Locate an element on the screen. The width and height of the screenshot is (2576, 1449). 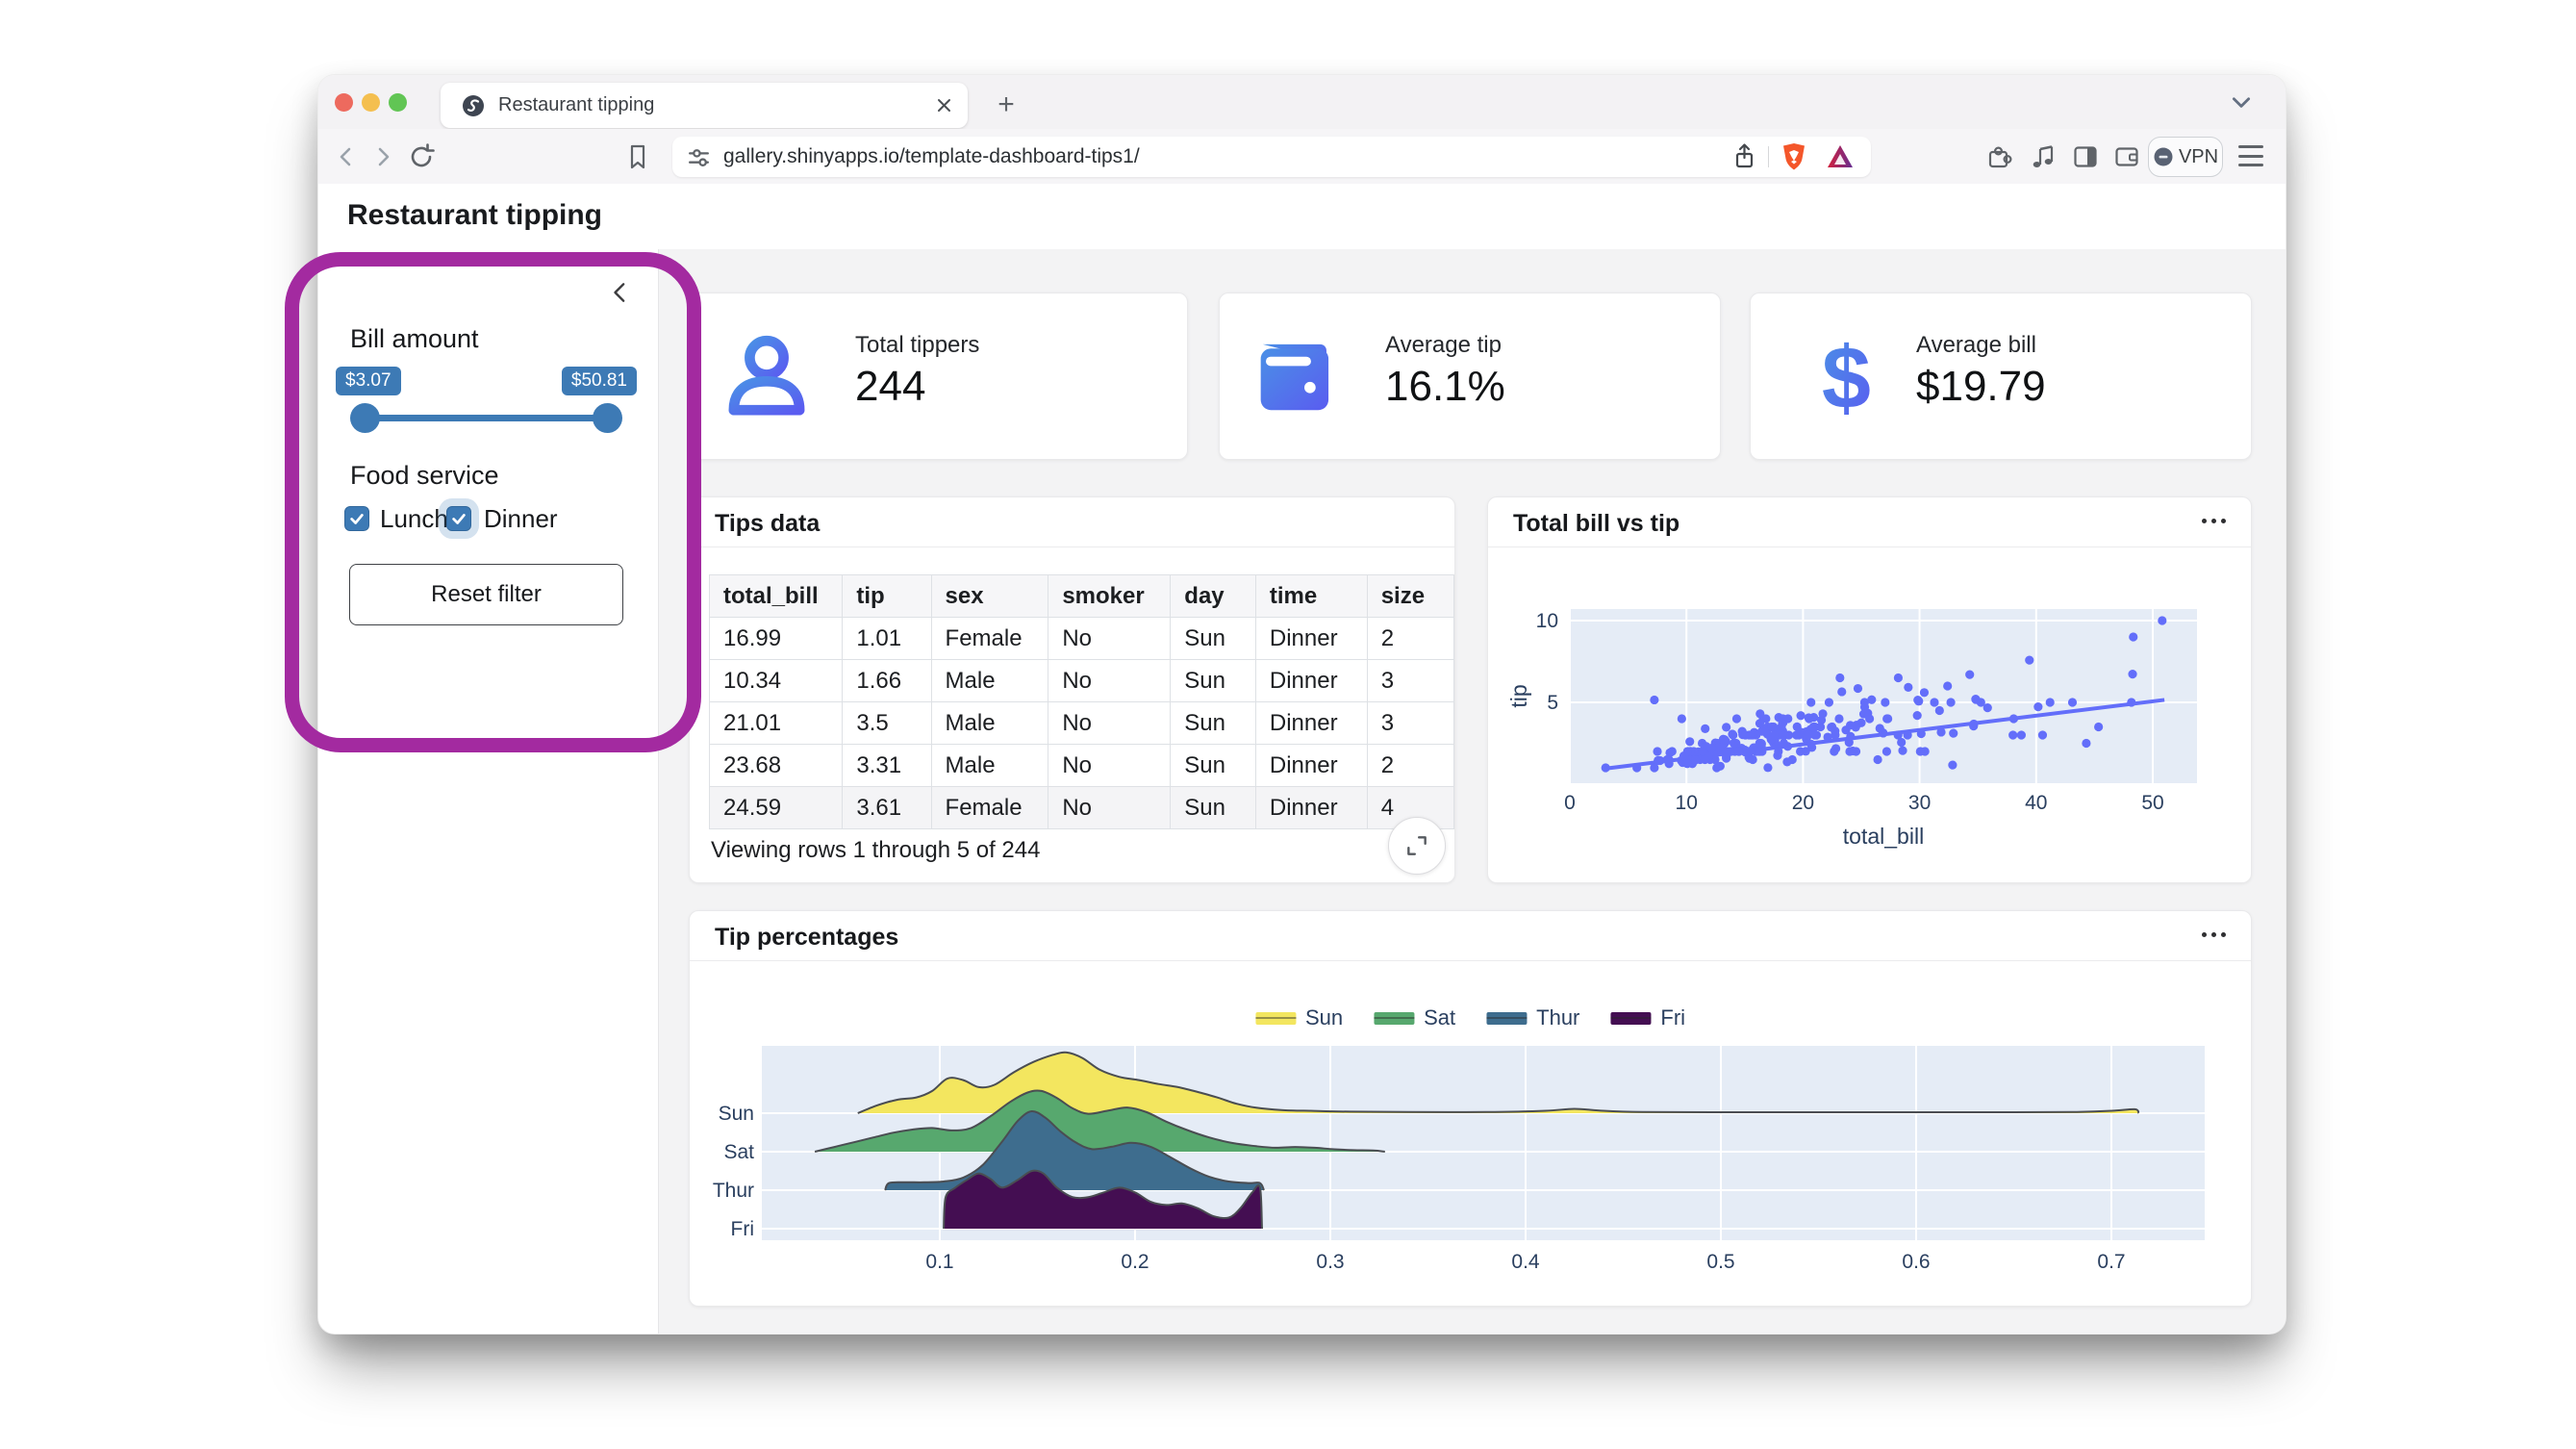
svg-text: 0.3 is located at coordinates (1330, 1262).